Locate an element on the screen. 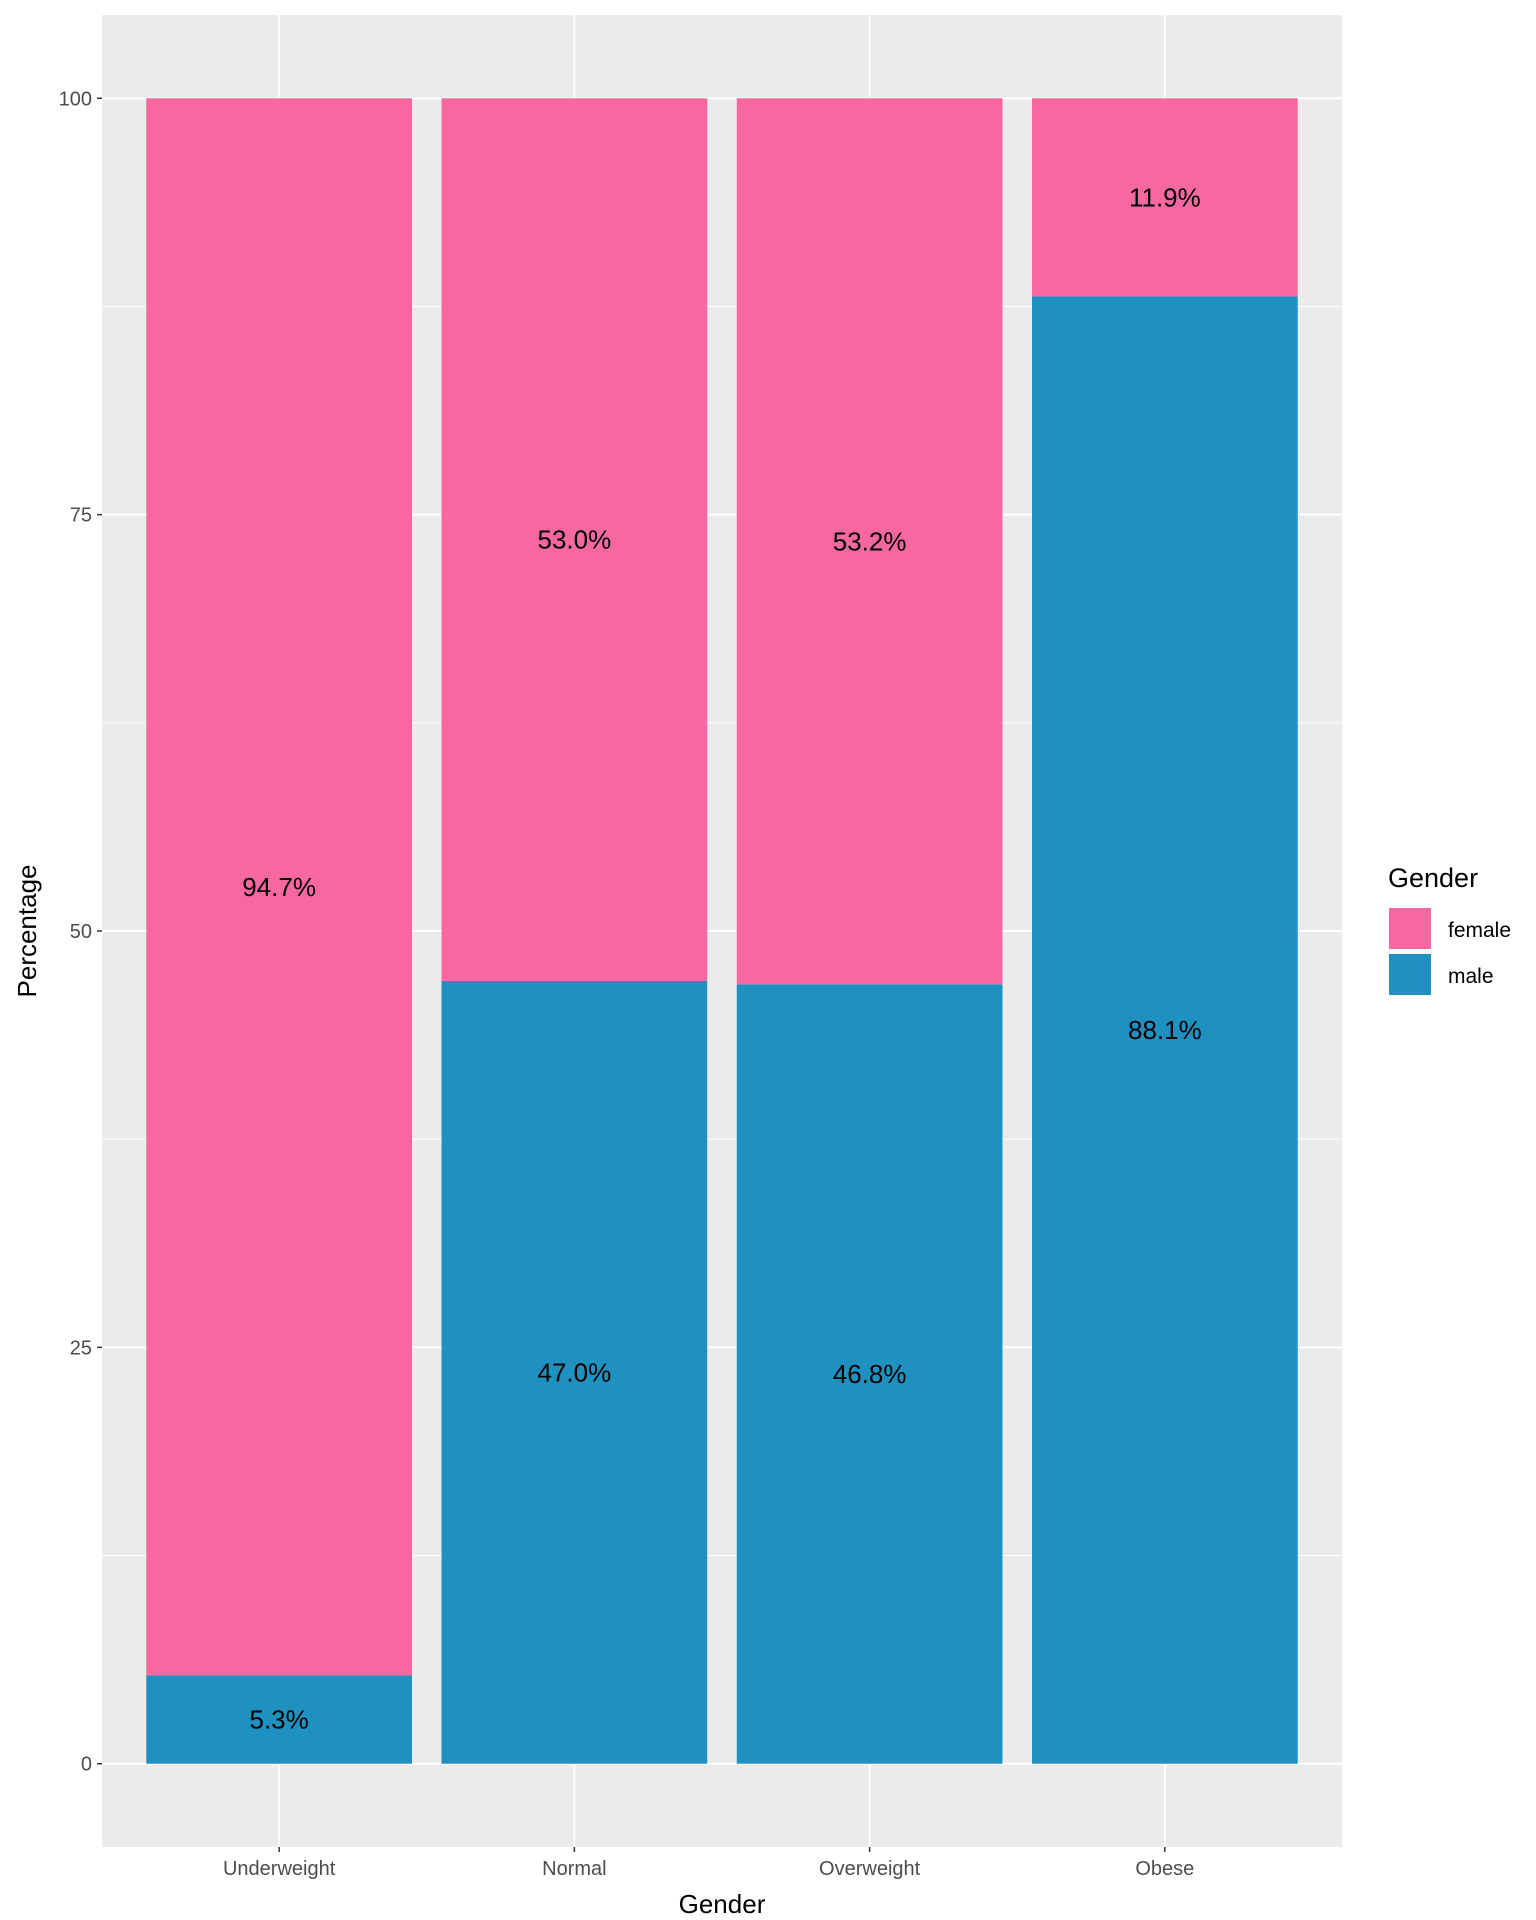  legend-label-male: male is located at coordinates (1471, 976).